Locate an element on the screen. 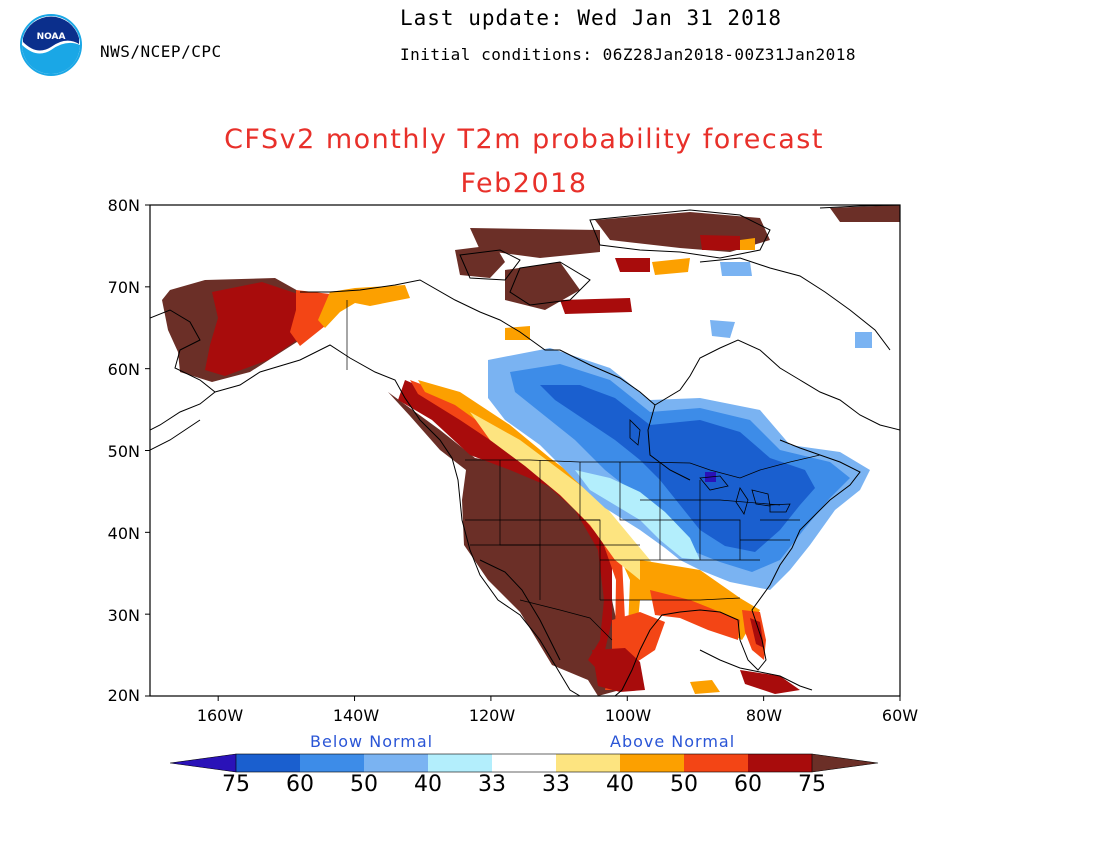 This screenshot has width=1100, height=850. lat-label-50n: 50N is located at coordinates (123, 451).